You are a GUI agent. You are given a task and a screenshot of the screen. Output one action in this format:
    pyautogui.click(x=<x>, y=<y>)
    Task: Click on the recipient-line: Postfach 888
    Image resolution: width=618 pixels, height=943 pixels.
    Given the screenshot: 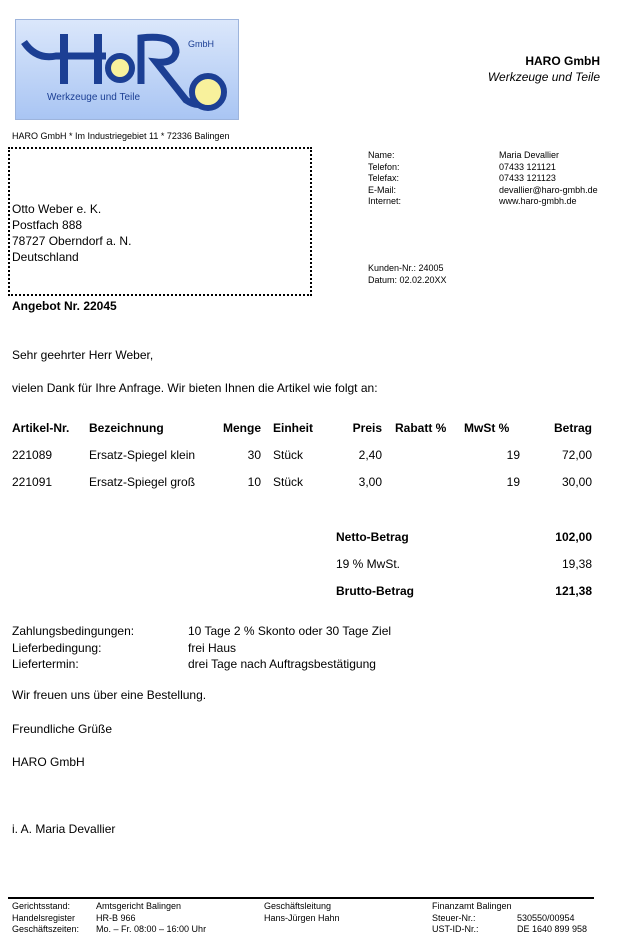 What is the action you would take?
    pyautogui.click(x=47, y=225)
    